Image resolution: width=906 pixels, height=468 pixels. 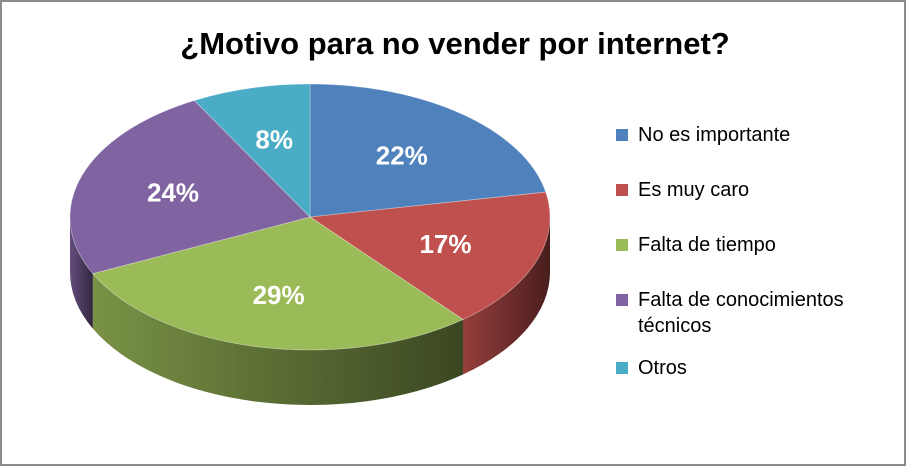 What do you see at coordinates (694, 190) in the screenshot?
I see `legend-label: Es muy caro` at bounding box center [694, 190].